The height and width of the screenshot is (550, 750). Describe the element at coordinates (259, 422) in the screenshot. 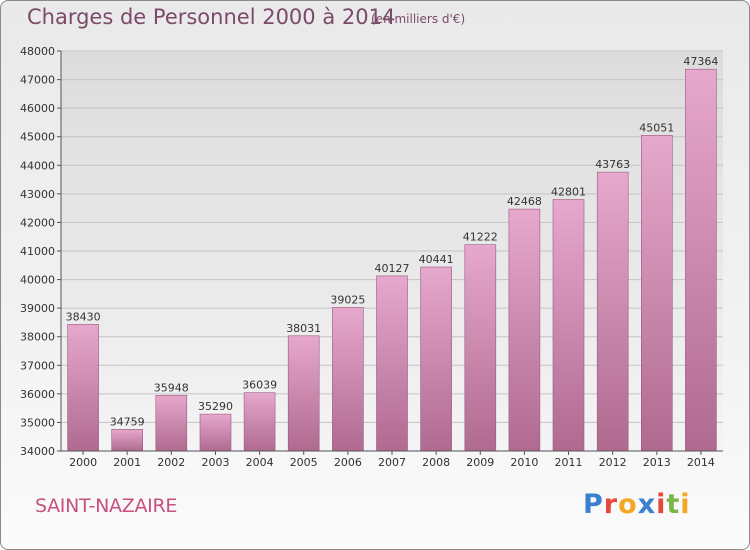

I see `bar-2004` at that location.